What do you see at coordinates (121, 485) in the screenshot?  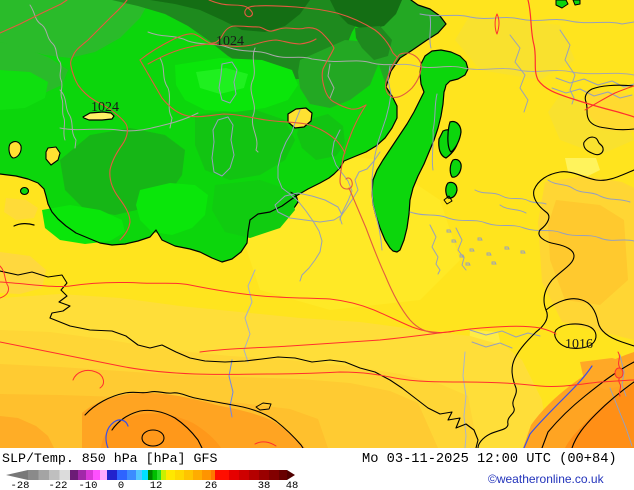 I see `svg-text: 0` at bounding box center [121, 485].